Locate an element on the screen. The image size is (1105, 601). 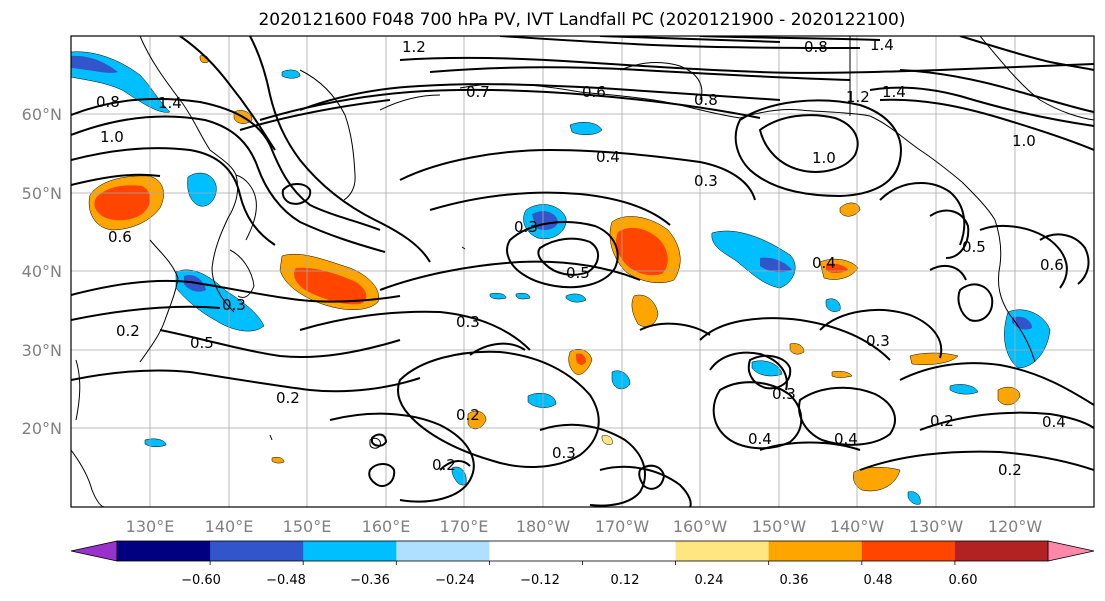
lon-label: 180°W is located at coordinates (543, 526).